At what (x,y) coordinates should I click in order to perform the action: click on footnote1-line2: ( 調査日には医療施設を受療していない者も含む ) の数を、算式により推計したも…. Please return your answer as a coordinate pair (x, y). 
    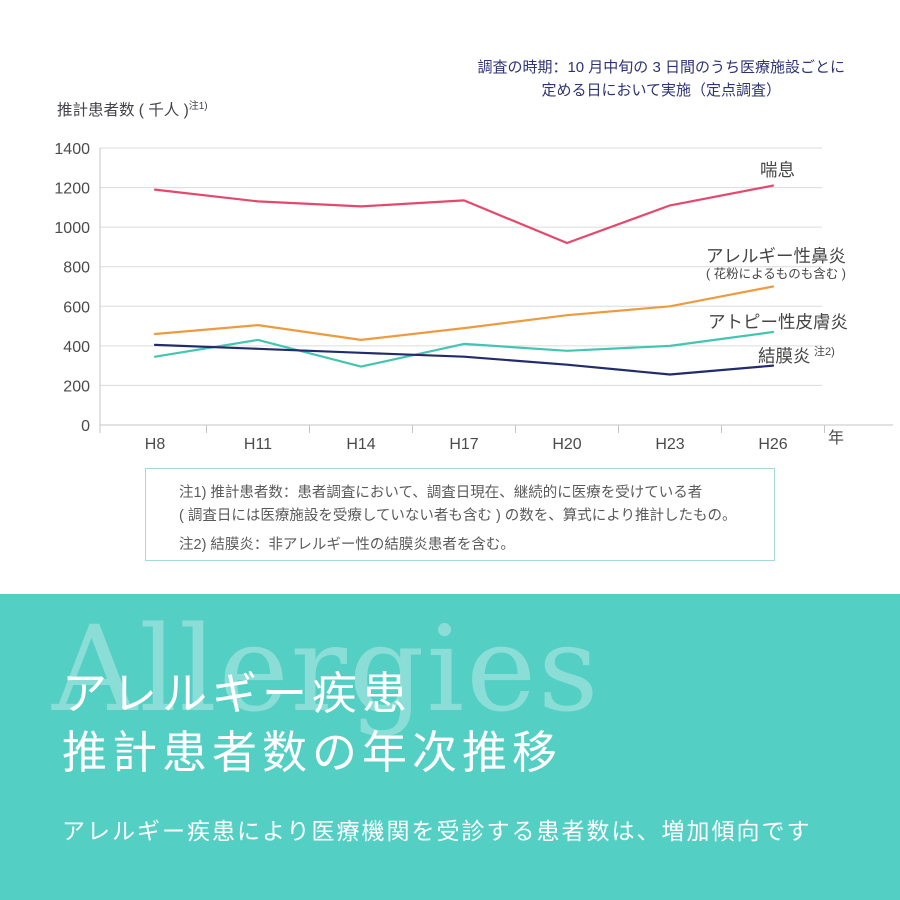
    Looking at the image, I should click on (458, 516).